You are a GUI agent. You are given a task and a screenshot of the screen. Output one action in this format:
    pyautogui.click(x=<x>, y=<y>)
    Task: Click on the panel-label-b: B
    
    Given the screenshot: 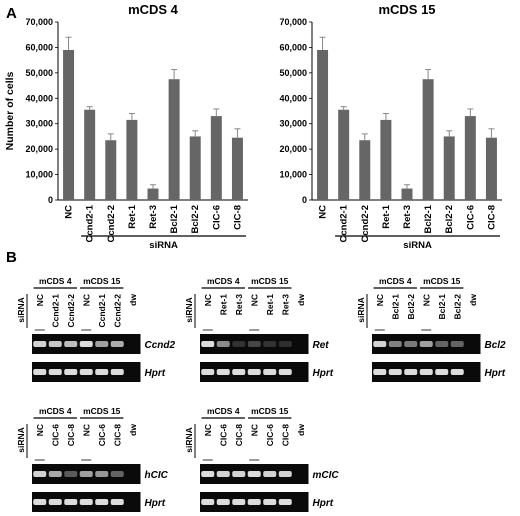 What is the action you would take?
    pyautogui.click(x=11, y=257)
    